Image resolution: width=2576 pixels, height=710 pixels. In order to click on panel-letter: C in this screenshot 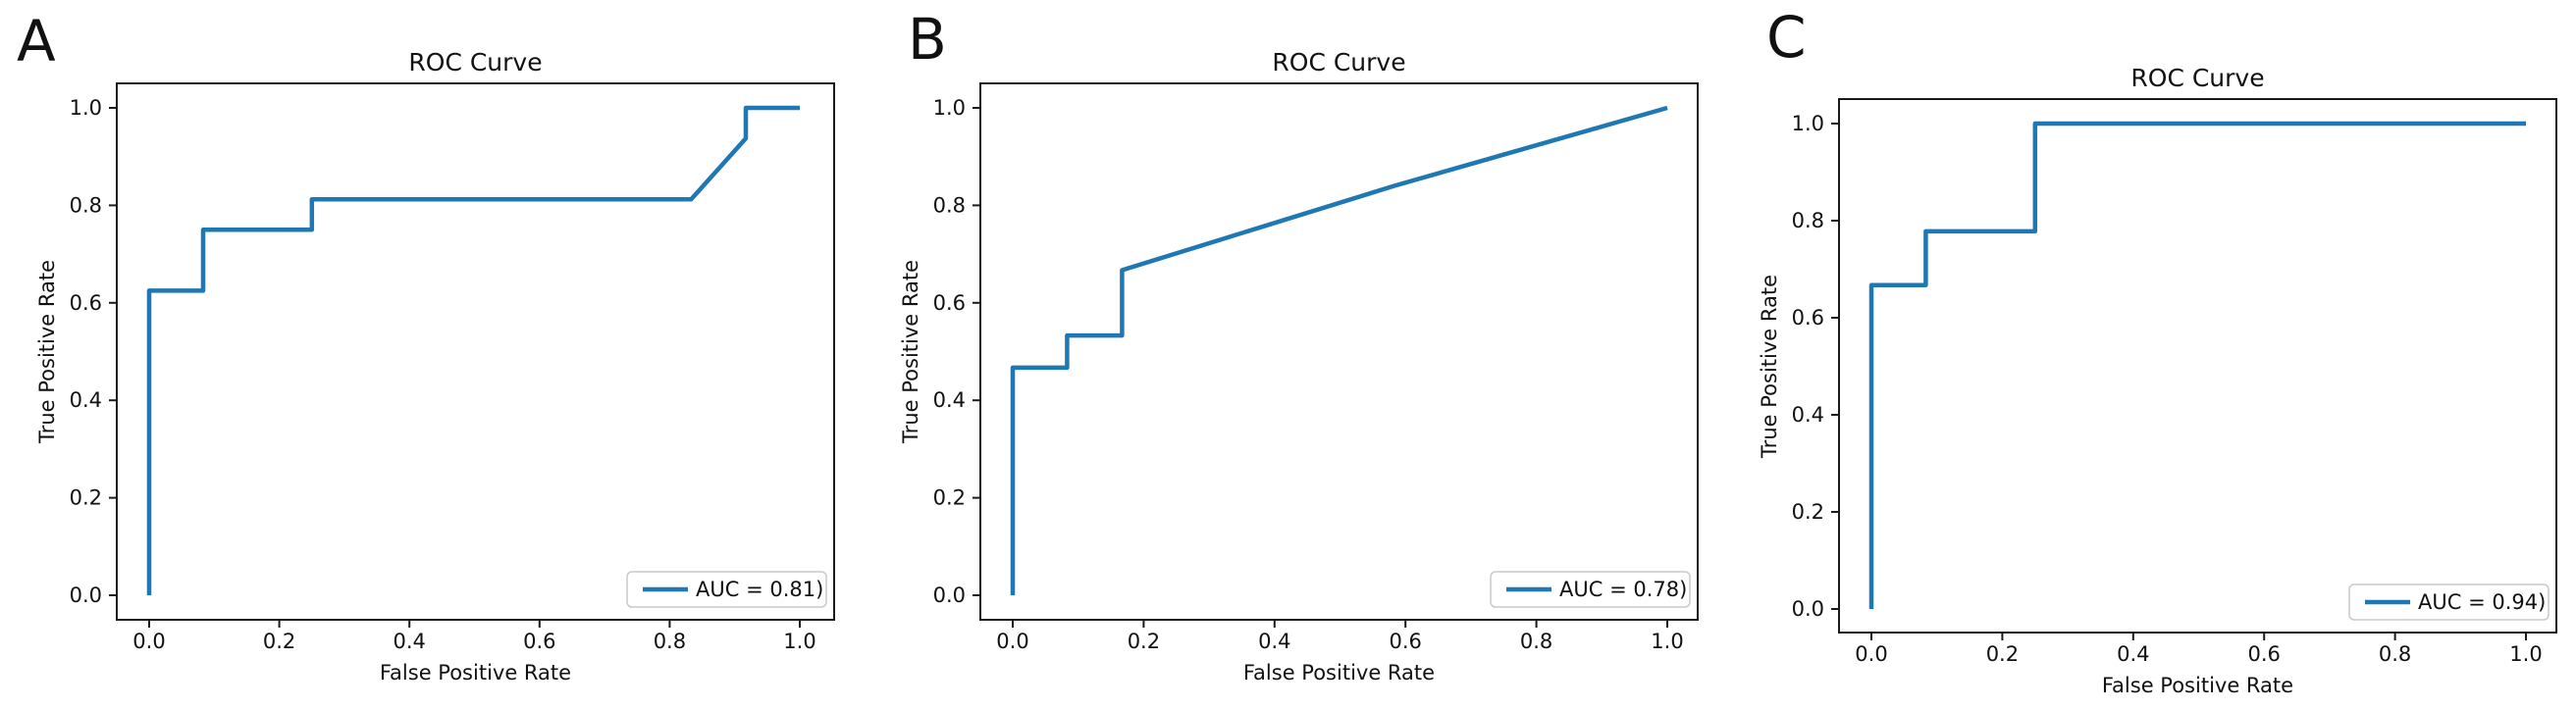, I will do `click(1786, 37)`.